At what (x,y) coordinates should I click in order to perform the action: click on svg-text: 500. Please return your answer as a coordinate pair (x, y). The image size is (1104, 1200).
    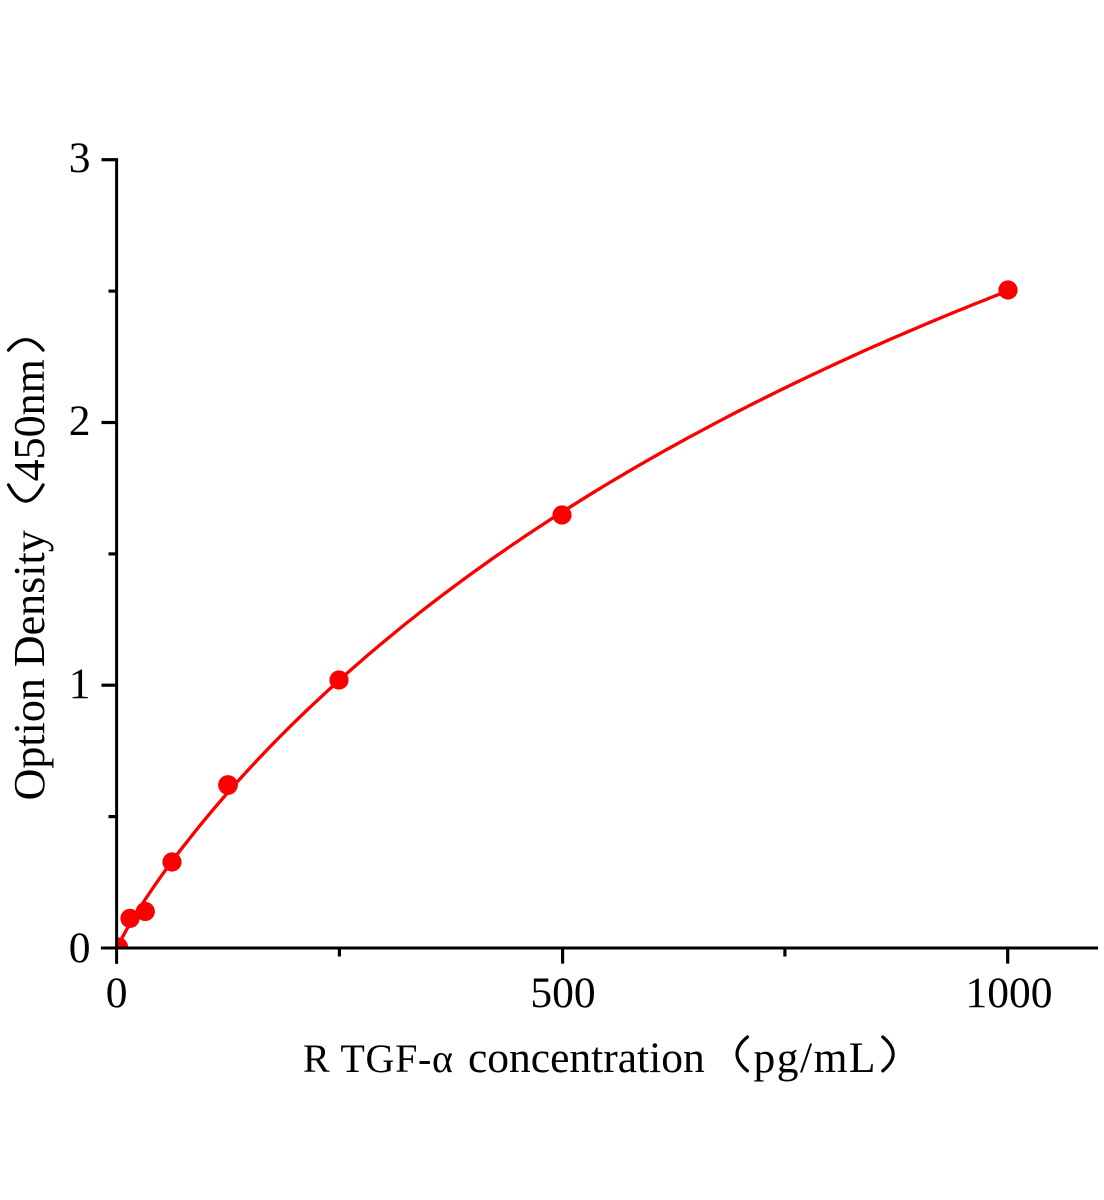
    Looking at the image, I should click on (562, 993).